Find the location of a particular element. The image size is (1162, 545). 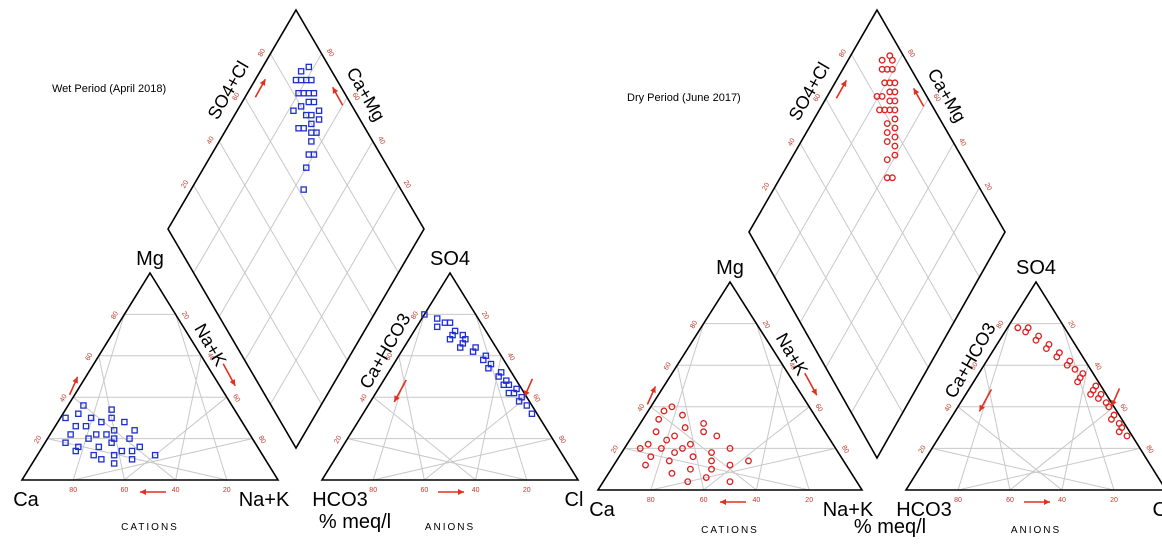

anion-tick-label: 80 is located at coordinates (1001, 325).